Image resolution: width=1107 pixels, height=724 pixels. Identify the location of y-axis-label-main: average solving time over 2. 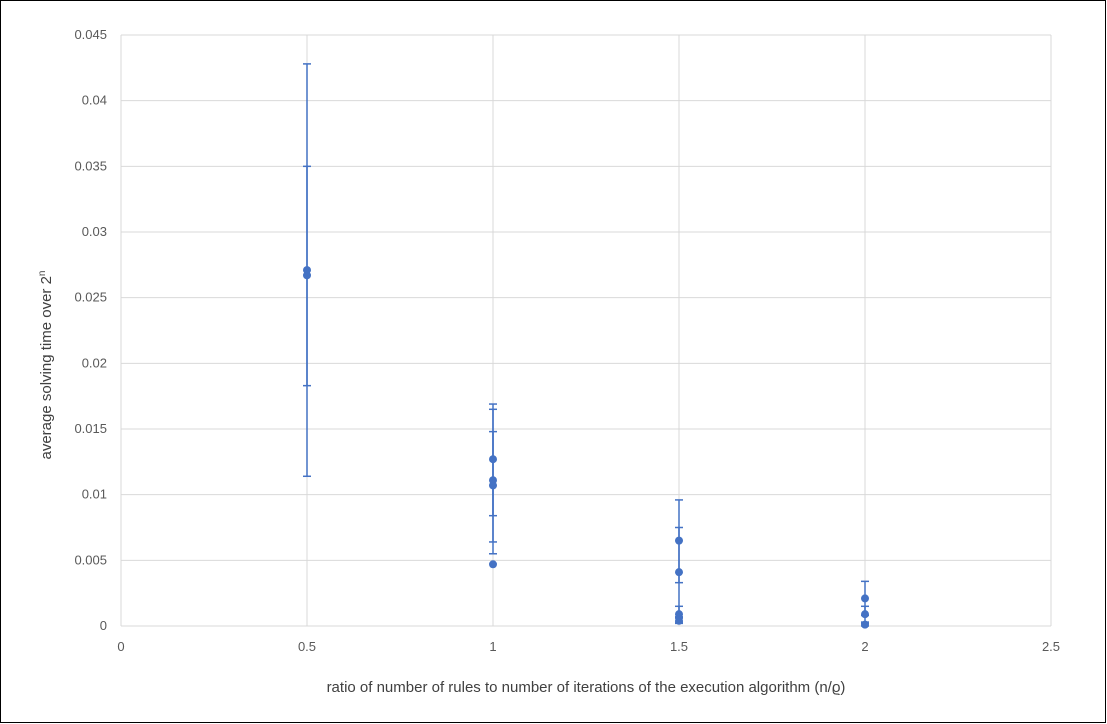
(46, 367).